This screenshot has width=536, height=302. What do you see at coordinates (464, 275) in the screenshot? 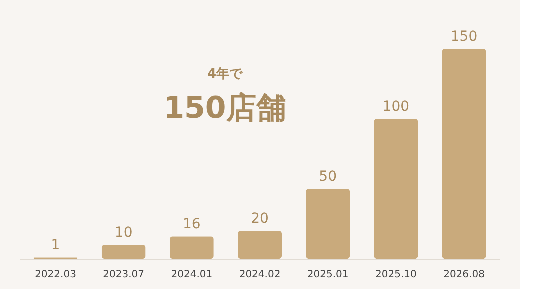
I see `x-tick-label: 2026.08` at bounding box center [464, 275].